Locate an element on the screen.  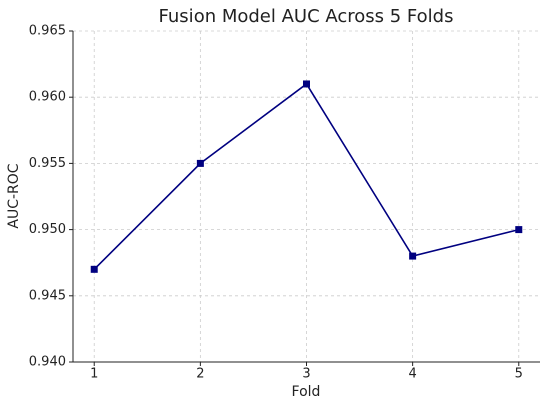
x-tick-label: 1 is located at coordinates (94, 374).